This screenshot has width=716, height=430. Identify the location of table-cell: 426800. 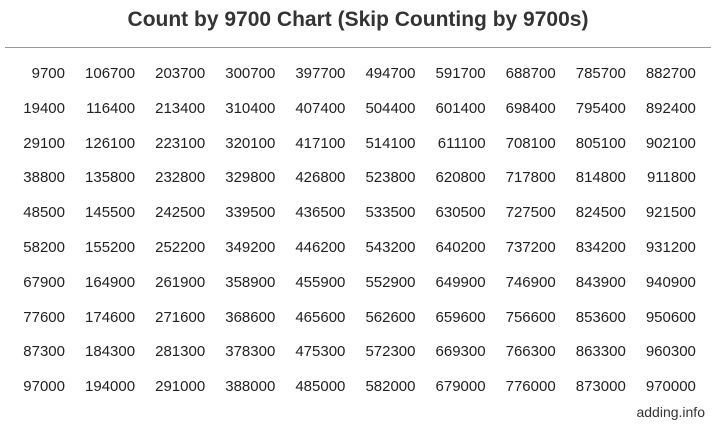
(320, 178).